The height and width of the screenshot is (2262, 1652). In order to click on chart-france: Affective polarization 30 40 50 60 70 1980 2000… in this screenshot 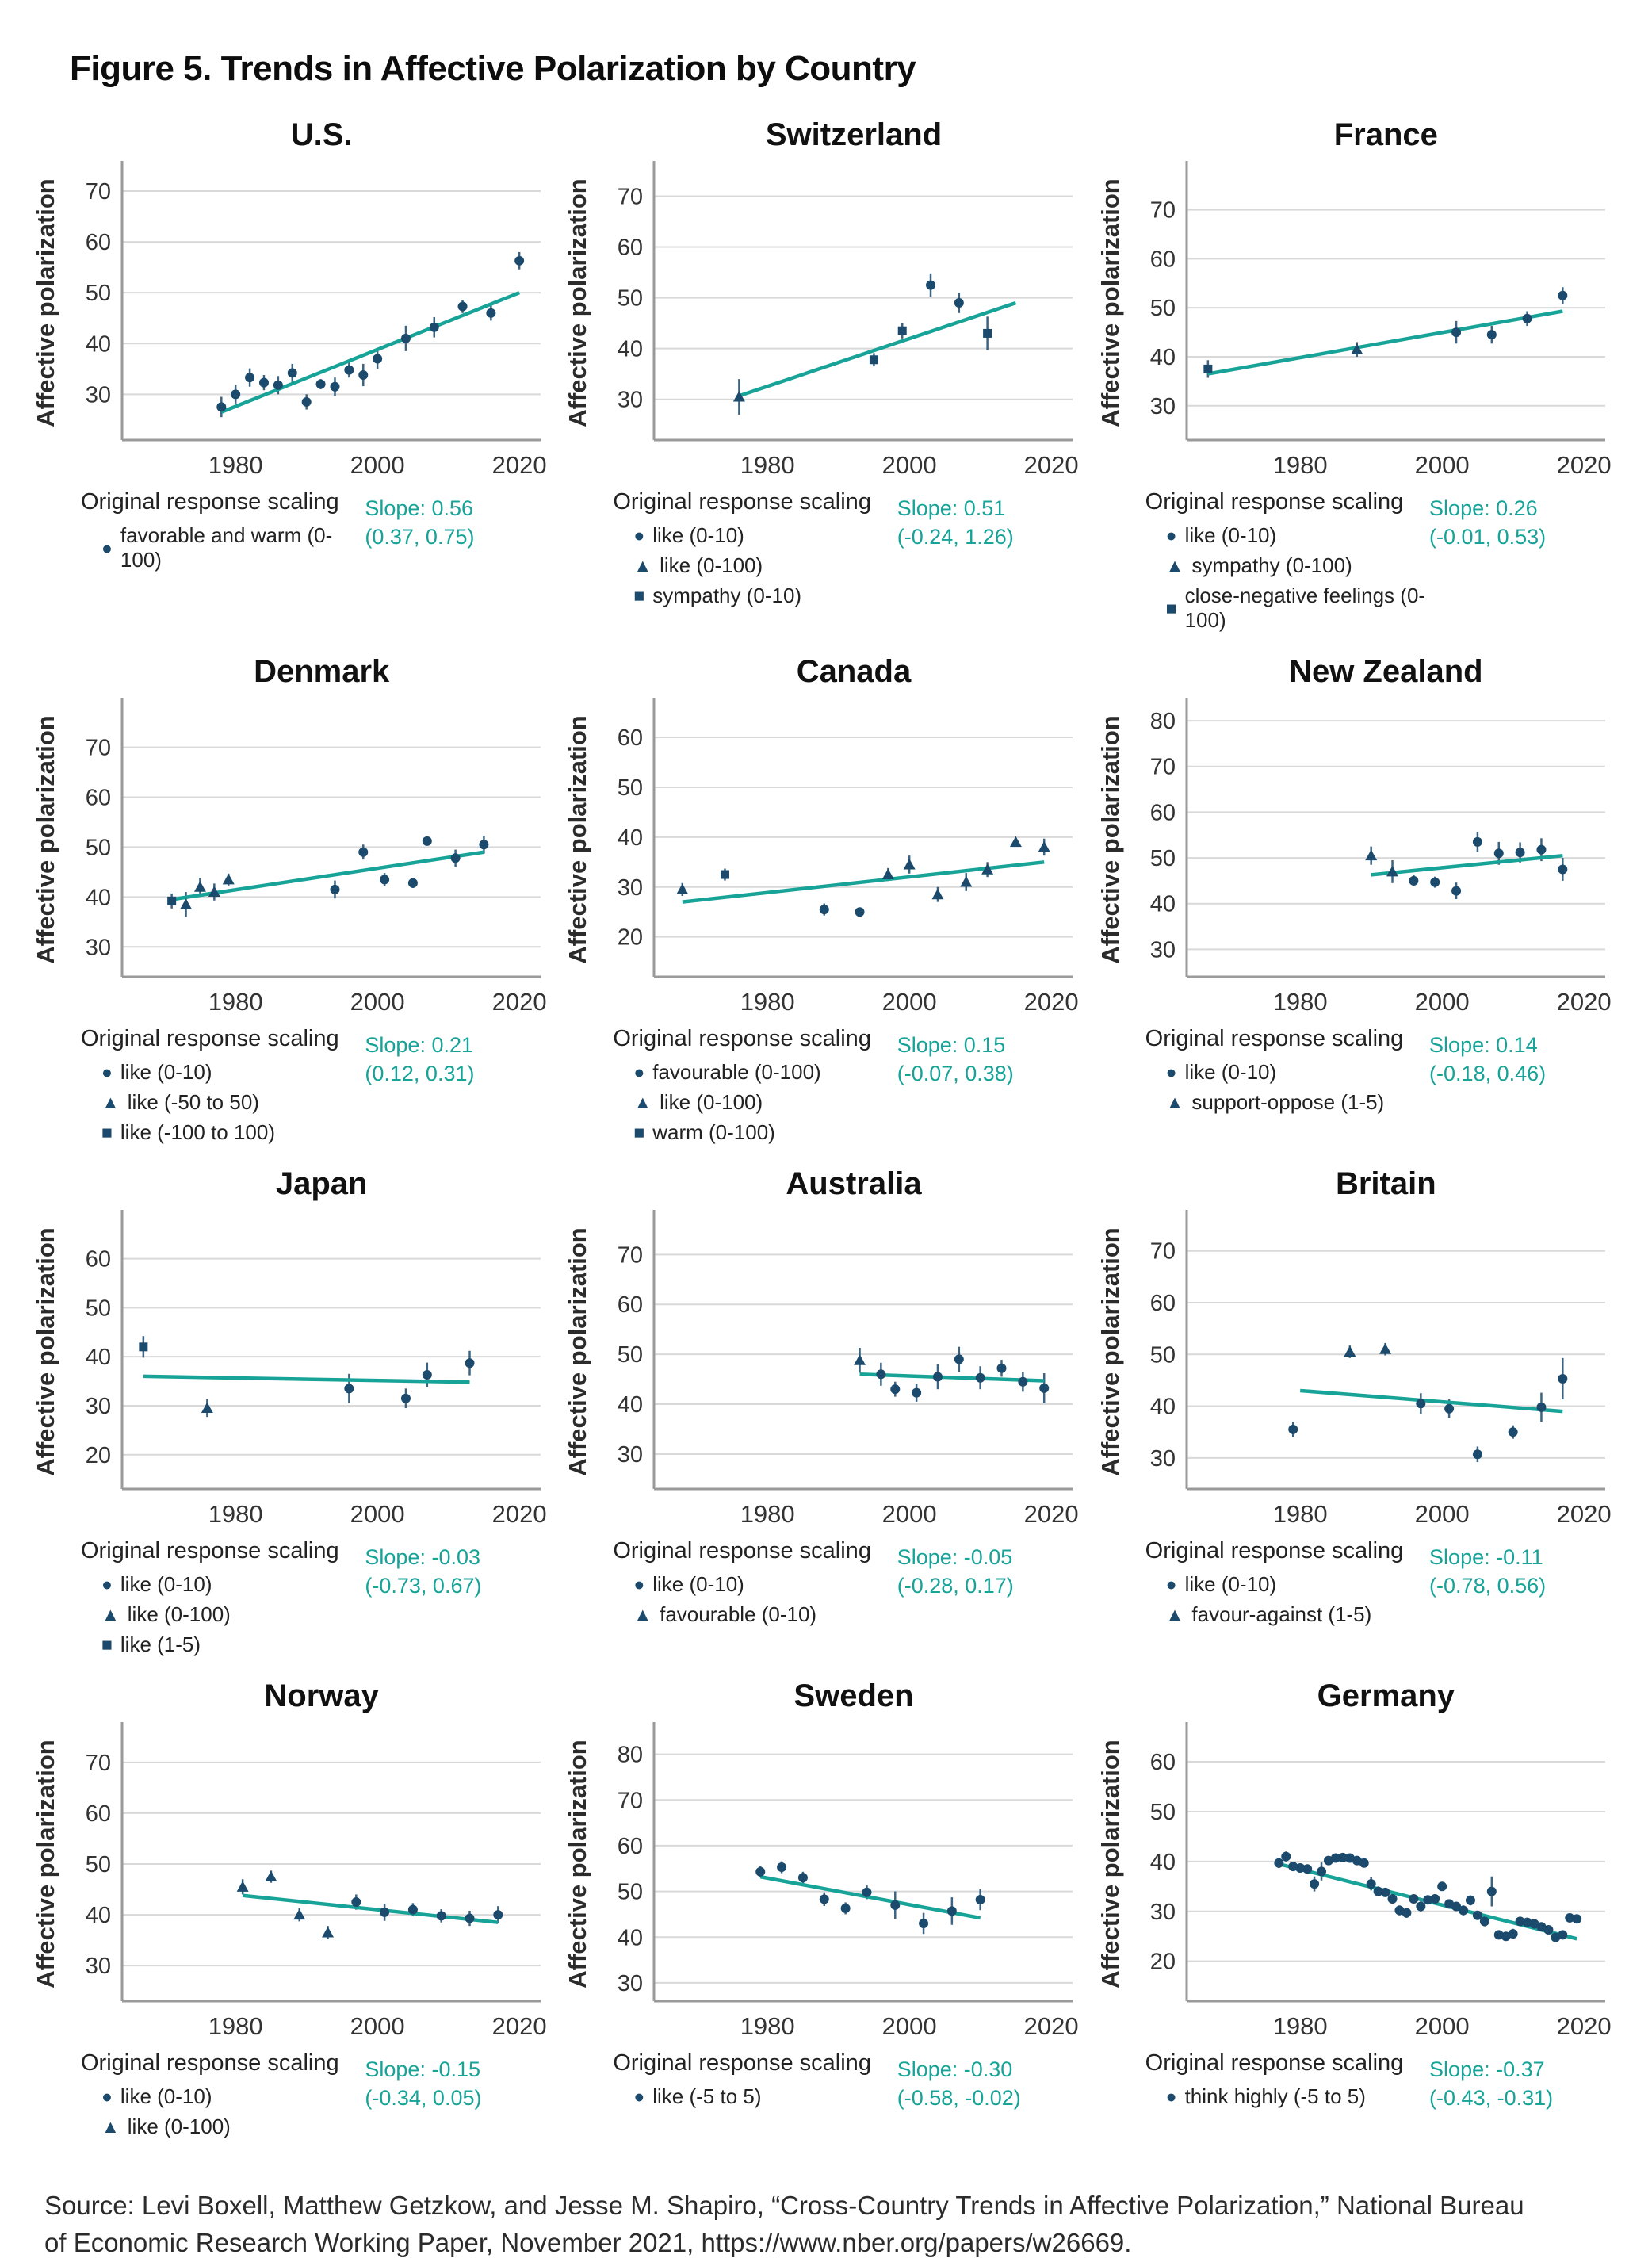, I will do `click(1354, 320)`.